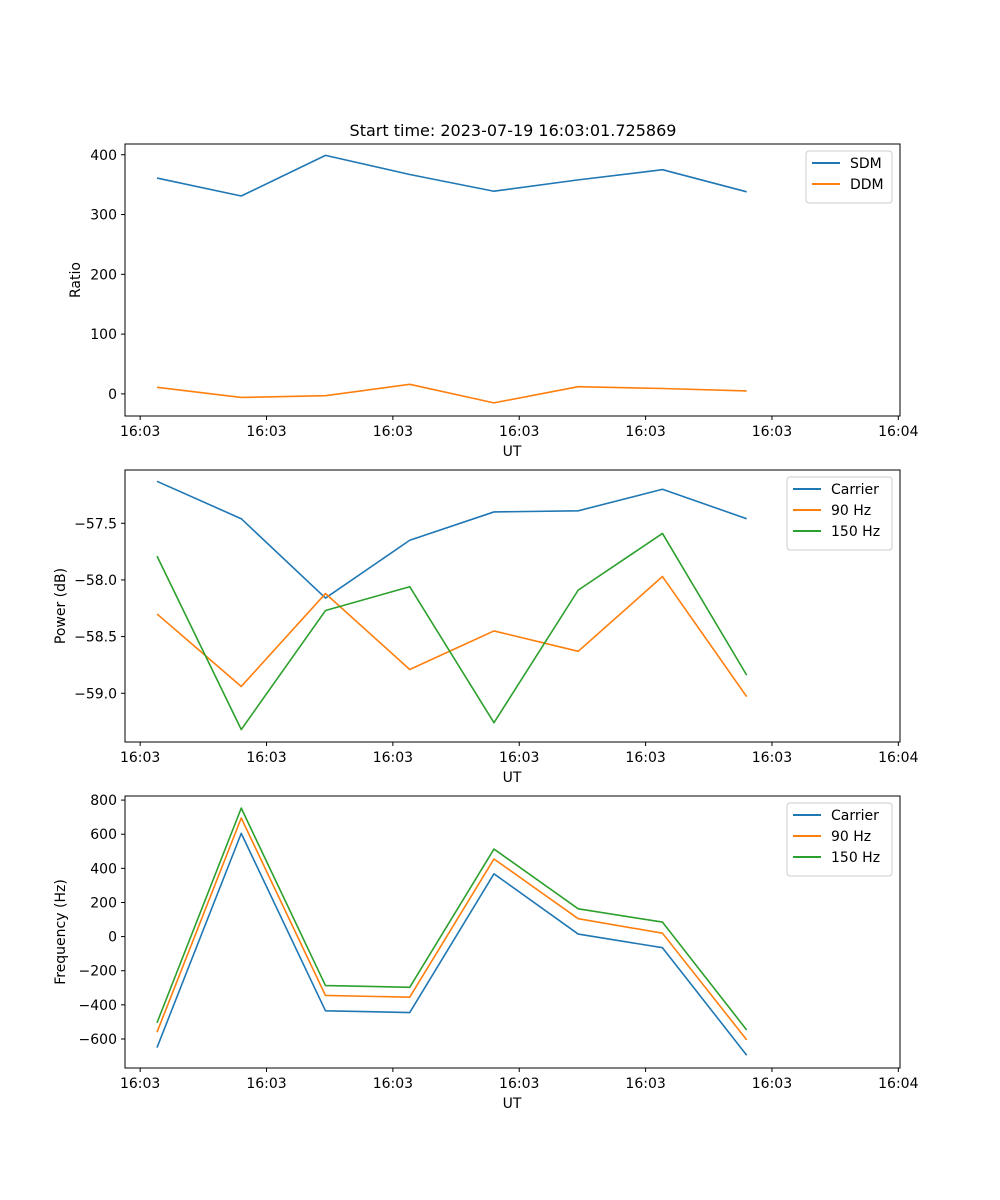 This screenshot has height=1200, width=1000. What do you see at coordinates (76, 280) in the screenshot?
I see `y-axis-label: Ratio` at bounding box center [76, 280].